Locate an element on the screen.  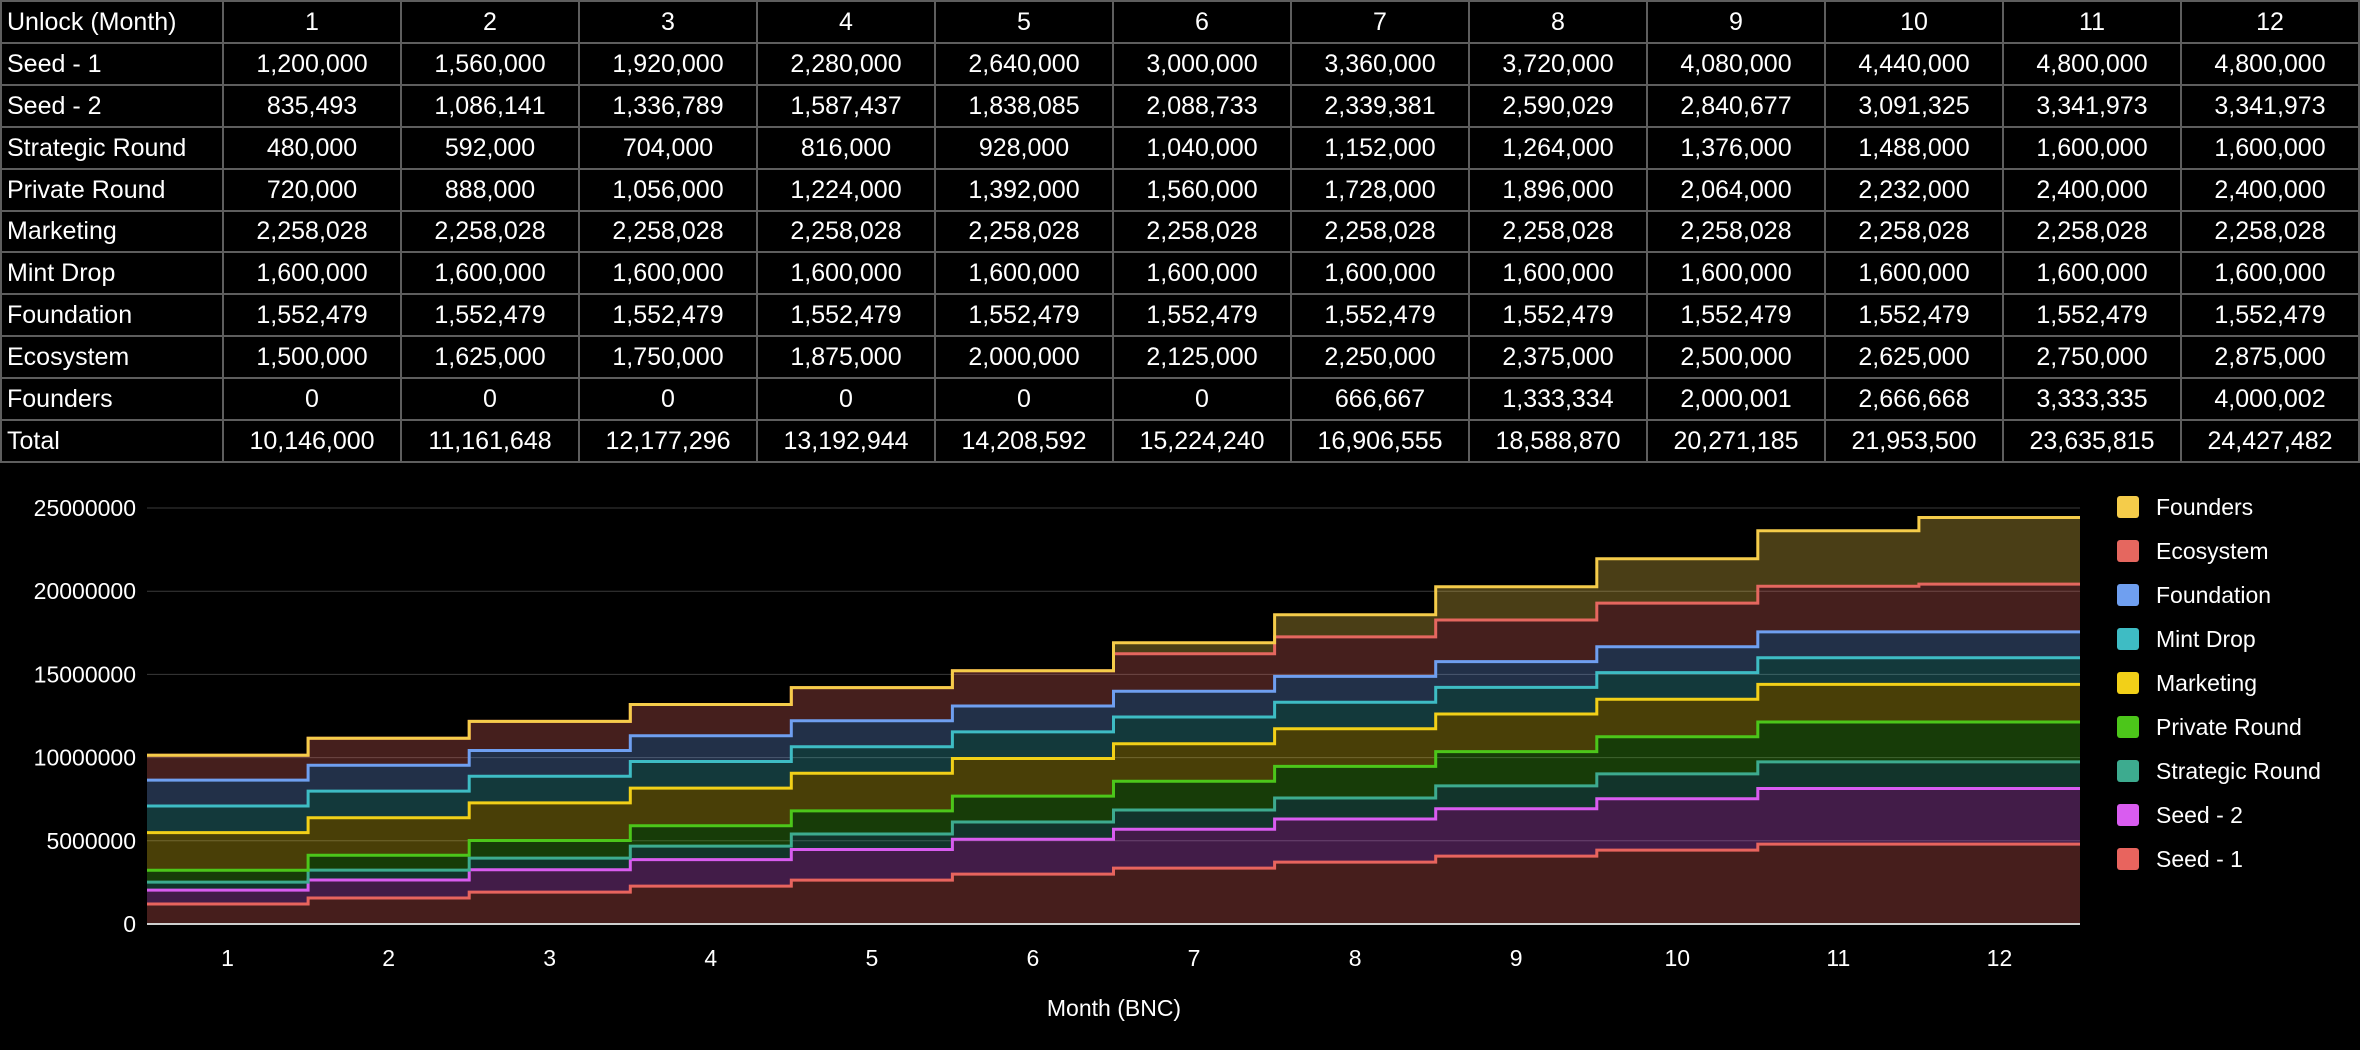
table-cell: 3,333,335 is located at coordinates (2092, 399).